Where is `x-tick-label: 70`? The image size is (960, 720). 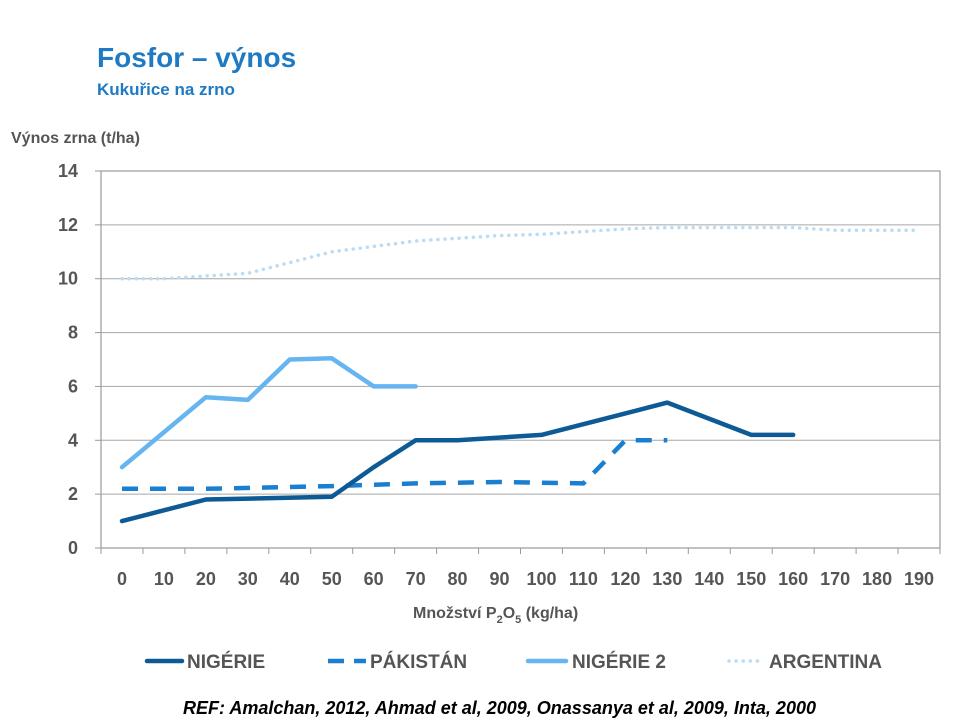 x-tick-label: 70 is located at coordinates (416, 579).